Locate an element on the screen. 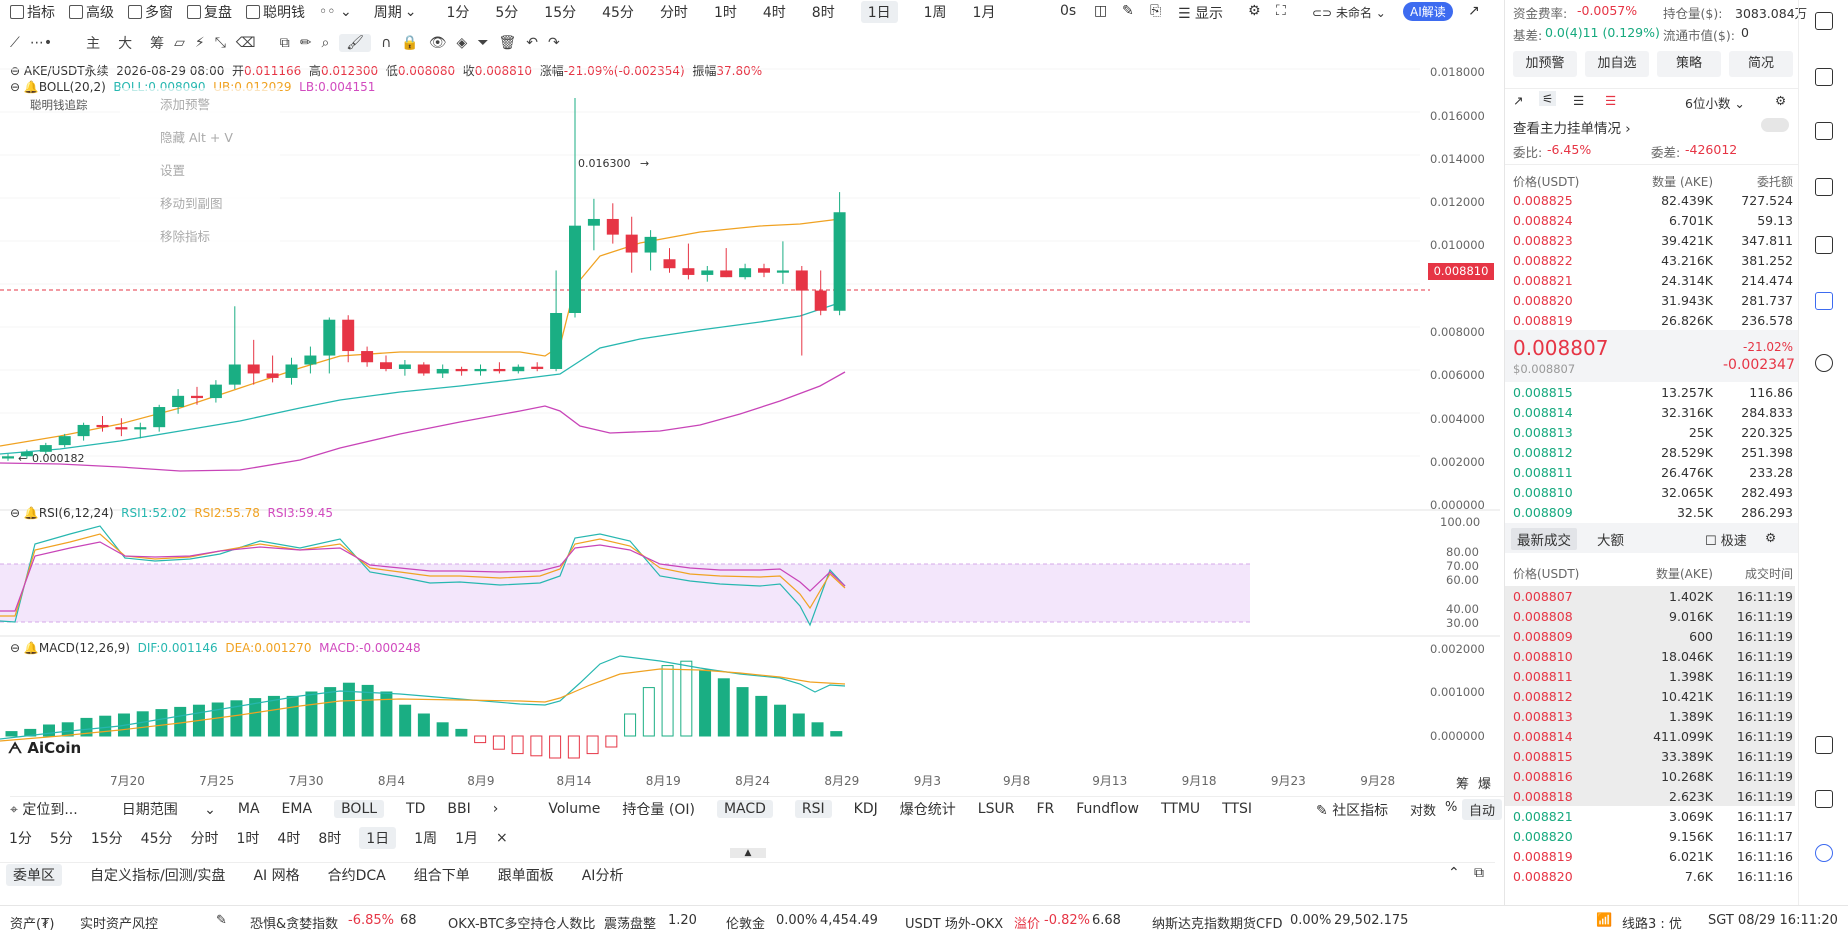 Image resolution: width=1848 pixels, height=935 pixels. chip-toggle: 筹 is located at coordinates (1463, 784).